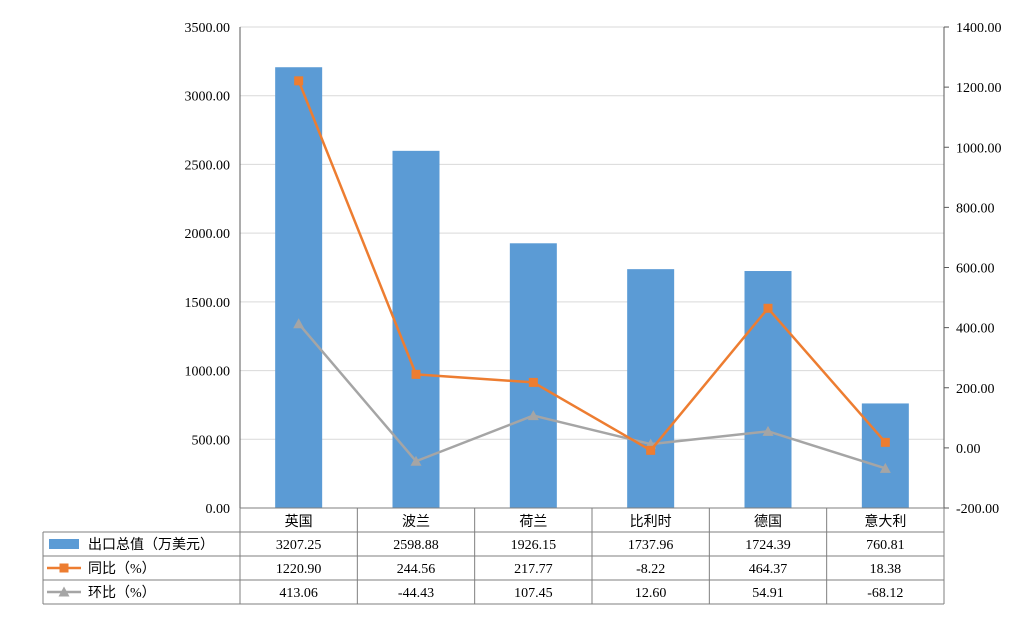  I want to click on category-label: 荷兰, so click(533, 522).